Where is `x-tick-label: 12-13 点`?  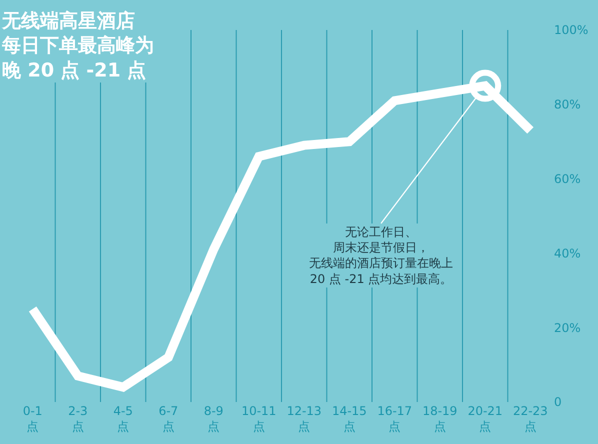
x-tick-label: 12-13 点 is located at coordinates (304, 419).